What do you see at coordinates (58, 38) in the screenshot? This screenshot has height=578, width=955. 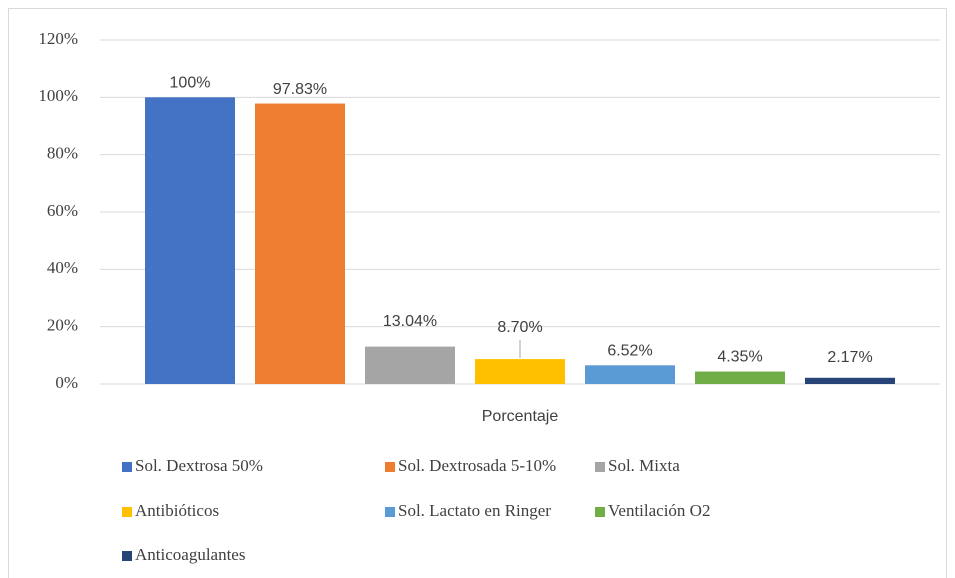 I see `y-tick-label: 120%` at bounding box center [58, 38].